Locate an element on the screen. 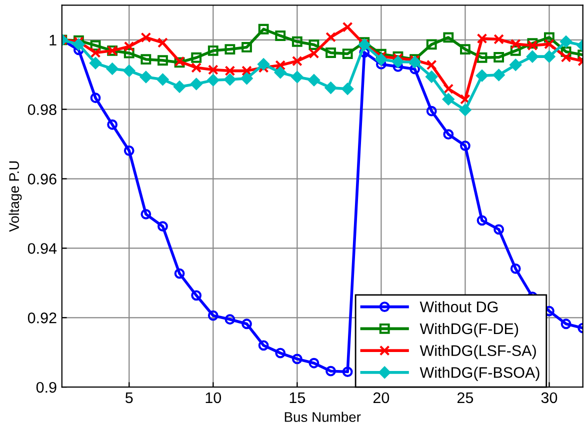 The image size is (584, 432). legend-label: Without DG is located at coordinates (459, 306).